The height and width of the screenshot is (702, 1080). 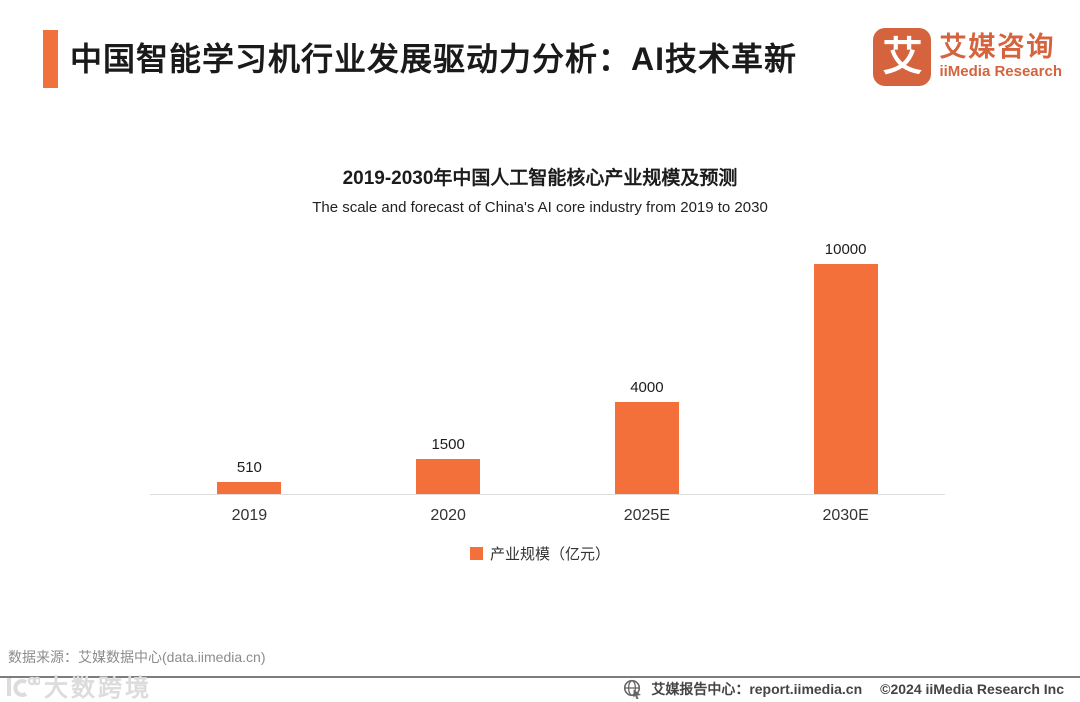 What do you see at coordinates (98, 688) in the screenshot?
I see `watermark-text: 大数跨境` at bounding box center [98, 688].